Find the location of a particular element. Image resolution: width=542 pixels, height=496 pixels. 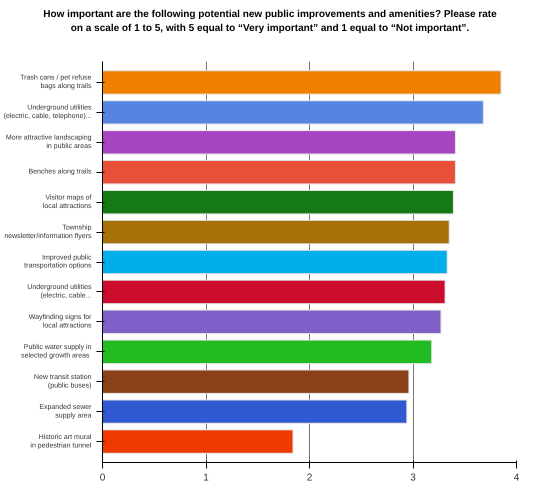

x-tick-label: 1 is located at coordinates (206, 478).